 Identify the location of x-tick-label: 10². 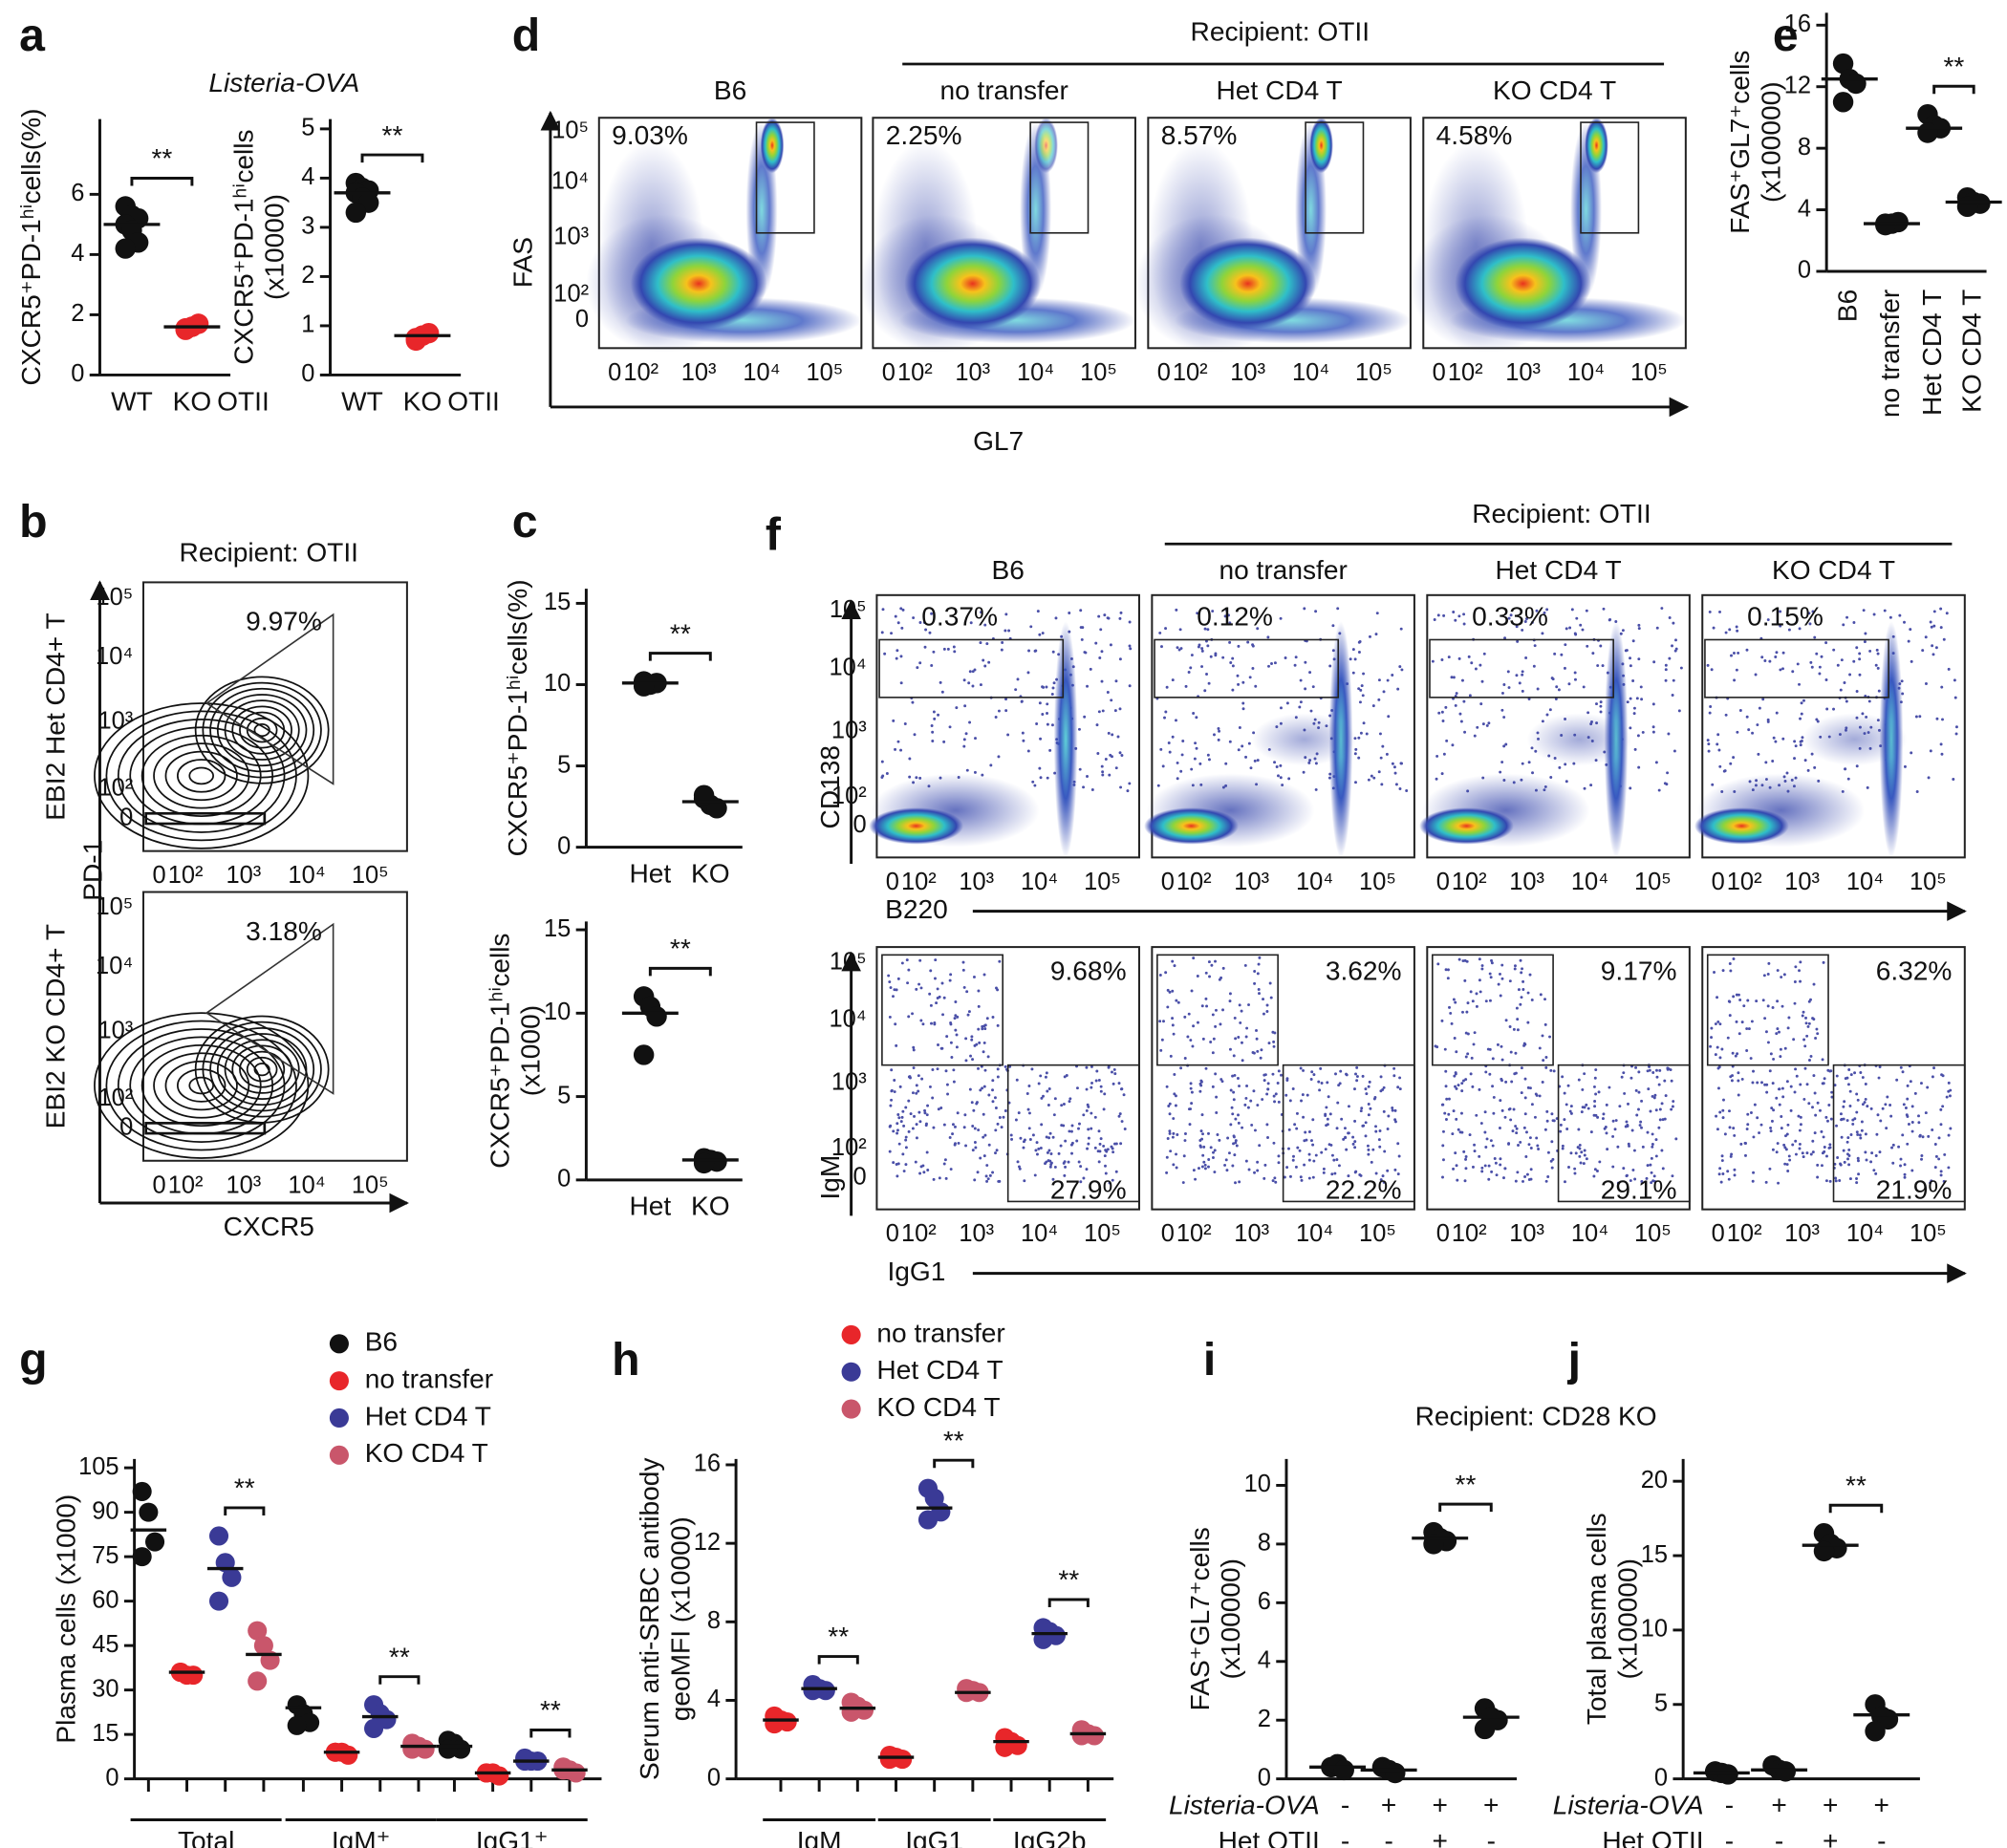
(640, 372).